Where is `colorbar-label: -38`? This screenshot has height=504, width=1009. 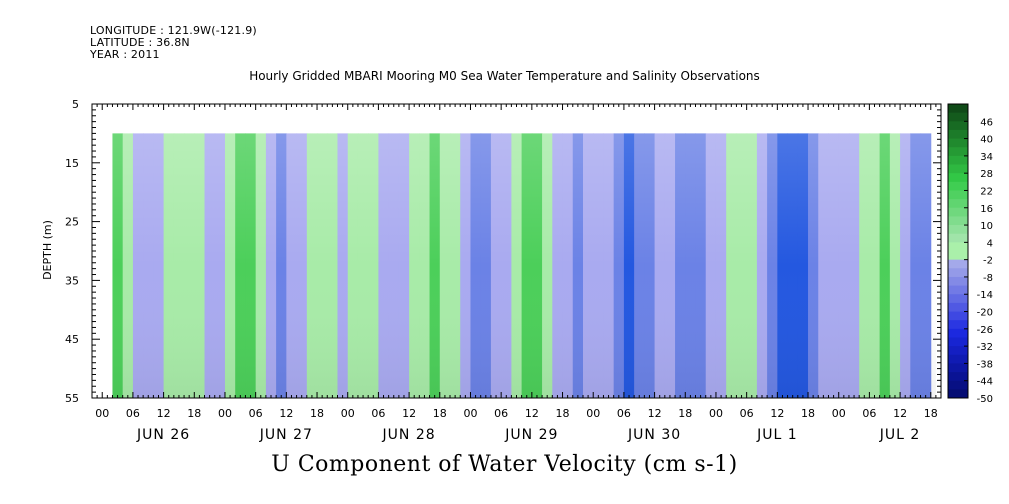 colorbar-label: -38 is located at coordinates (985, 364).